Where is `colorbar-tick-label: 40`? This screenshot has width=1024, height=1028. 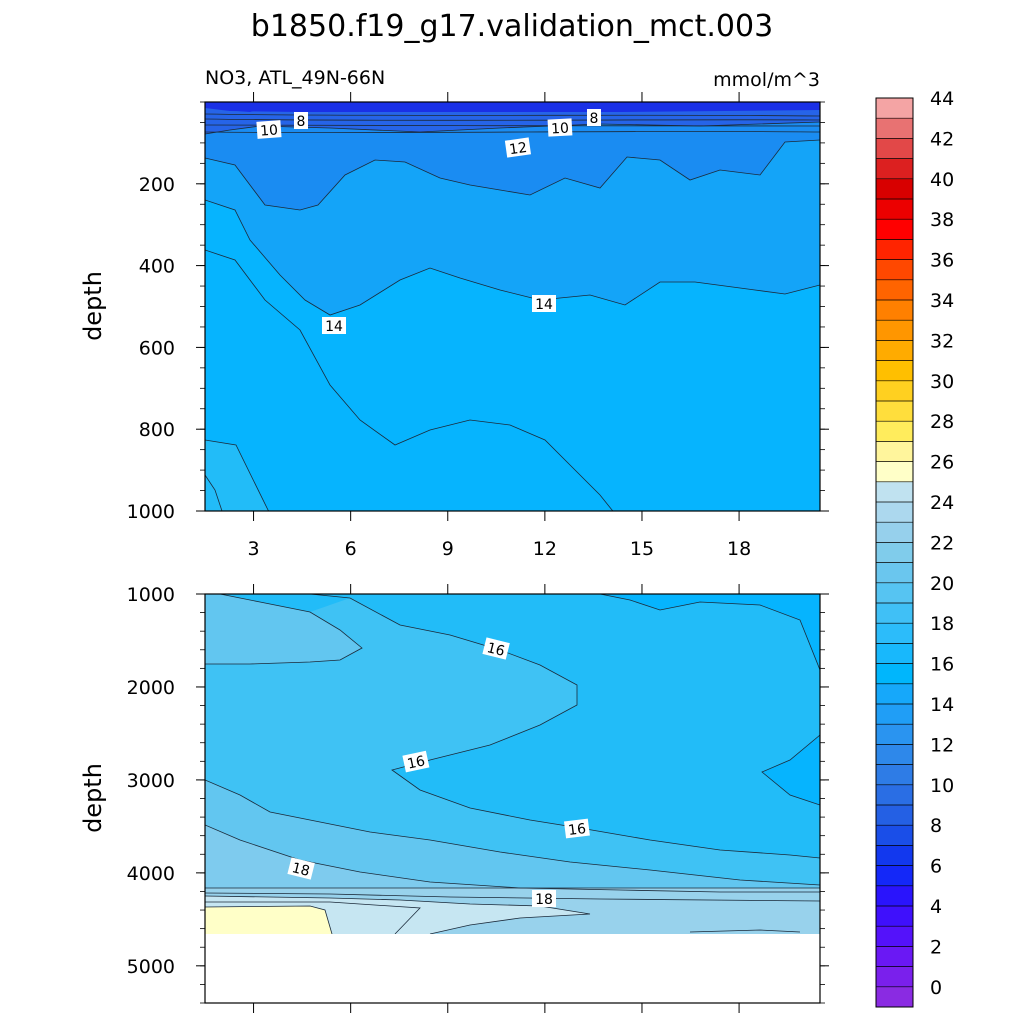
colorbar-tick-label: 40 is located at coordinates (942, 180).